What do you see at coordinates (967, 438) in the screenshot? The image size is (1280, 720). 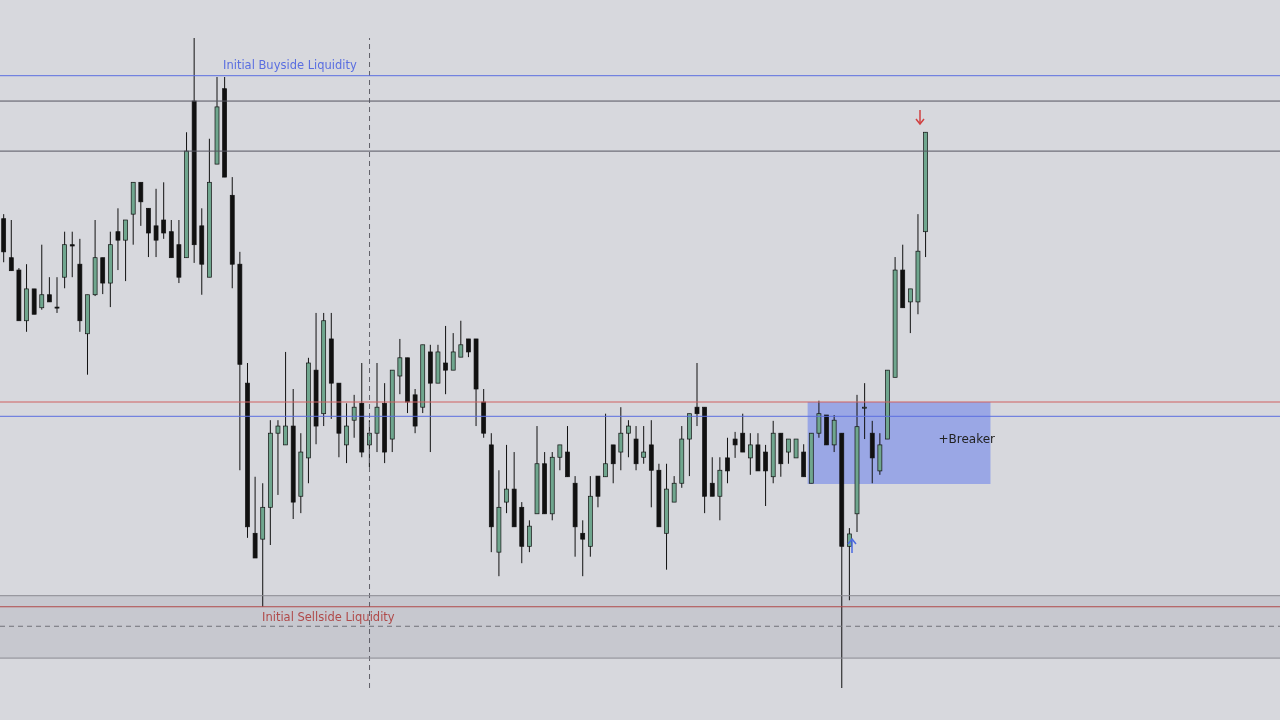 I see `band-label: +Breaker` at bounding box center [967, 438].